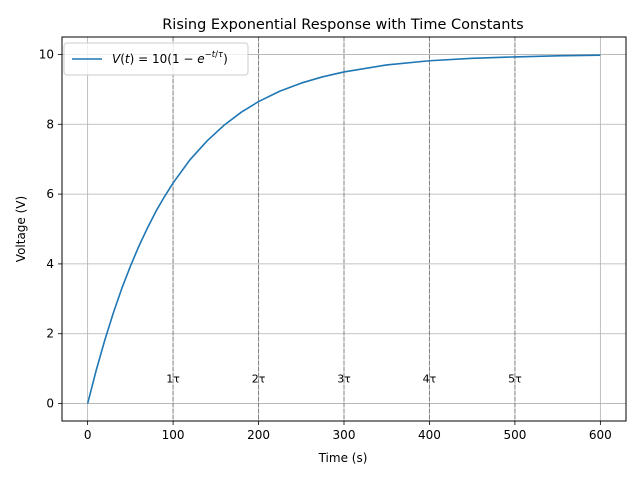 This screenshot has height=480, width=640. What do you see at coordinates (50, 334) in the screenshot?
I see `y-tick-label: 2` at bounding box center [50, 334].